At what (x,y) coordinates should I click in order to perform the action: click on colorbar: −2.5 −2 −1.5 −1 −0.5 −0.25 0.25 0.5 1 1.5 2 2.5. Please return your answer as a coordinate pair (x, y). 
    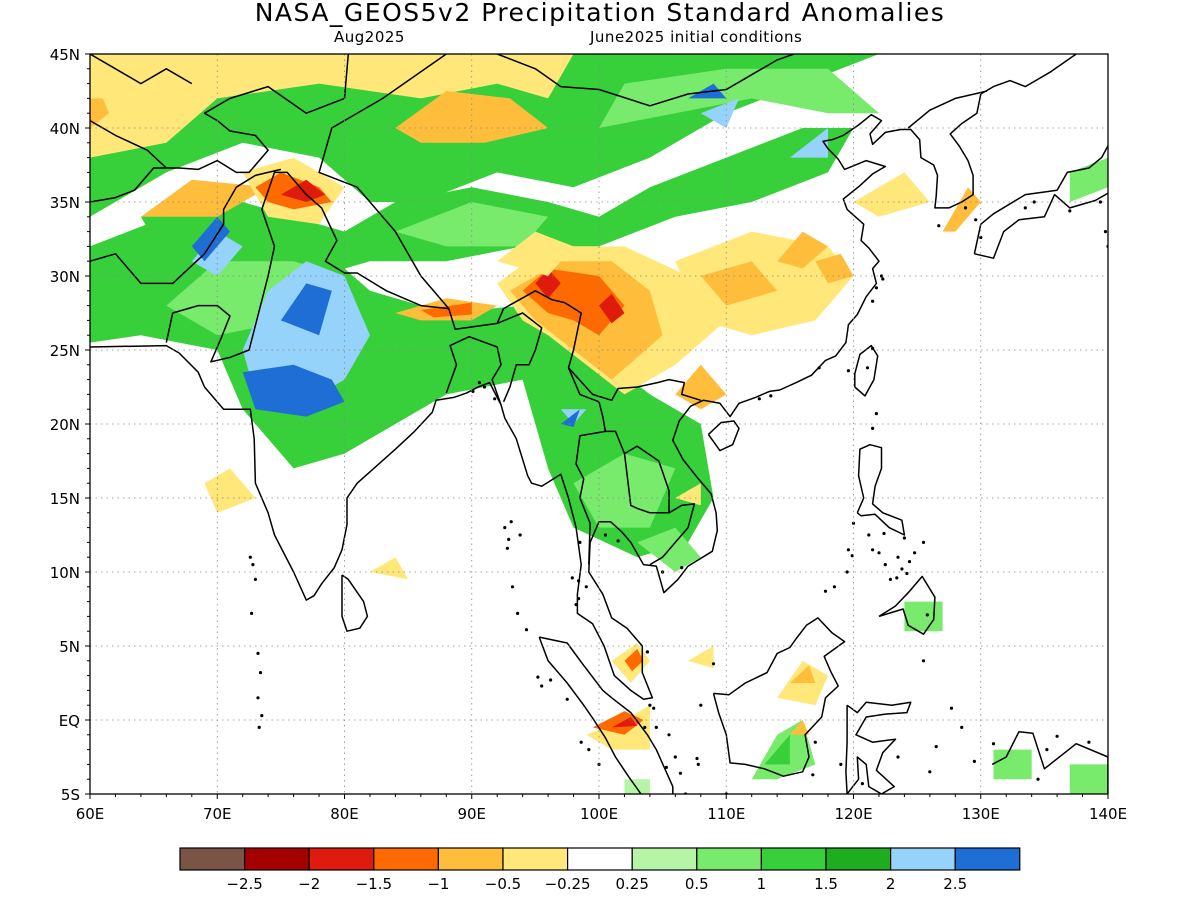
    Looking at the image, I should click on (600, 870).